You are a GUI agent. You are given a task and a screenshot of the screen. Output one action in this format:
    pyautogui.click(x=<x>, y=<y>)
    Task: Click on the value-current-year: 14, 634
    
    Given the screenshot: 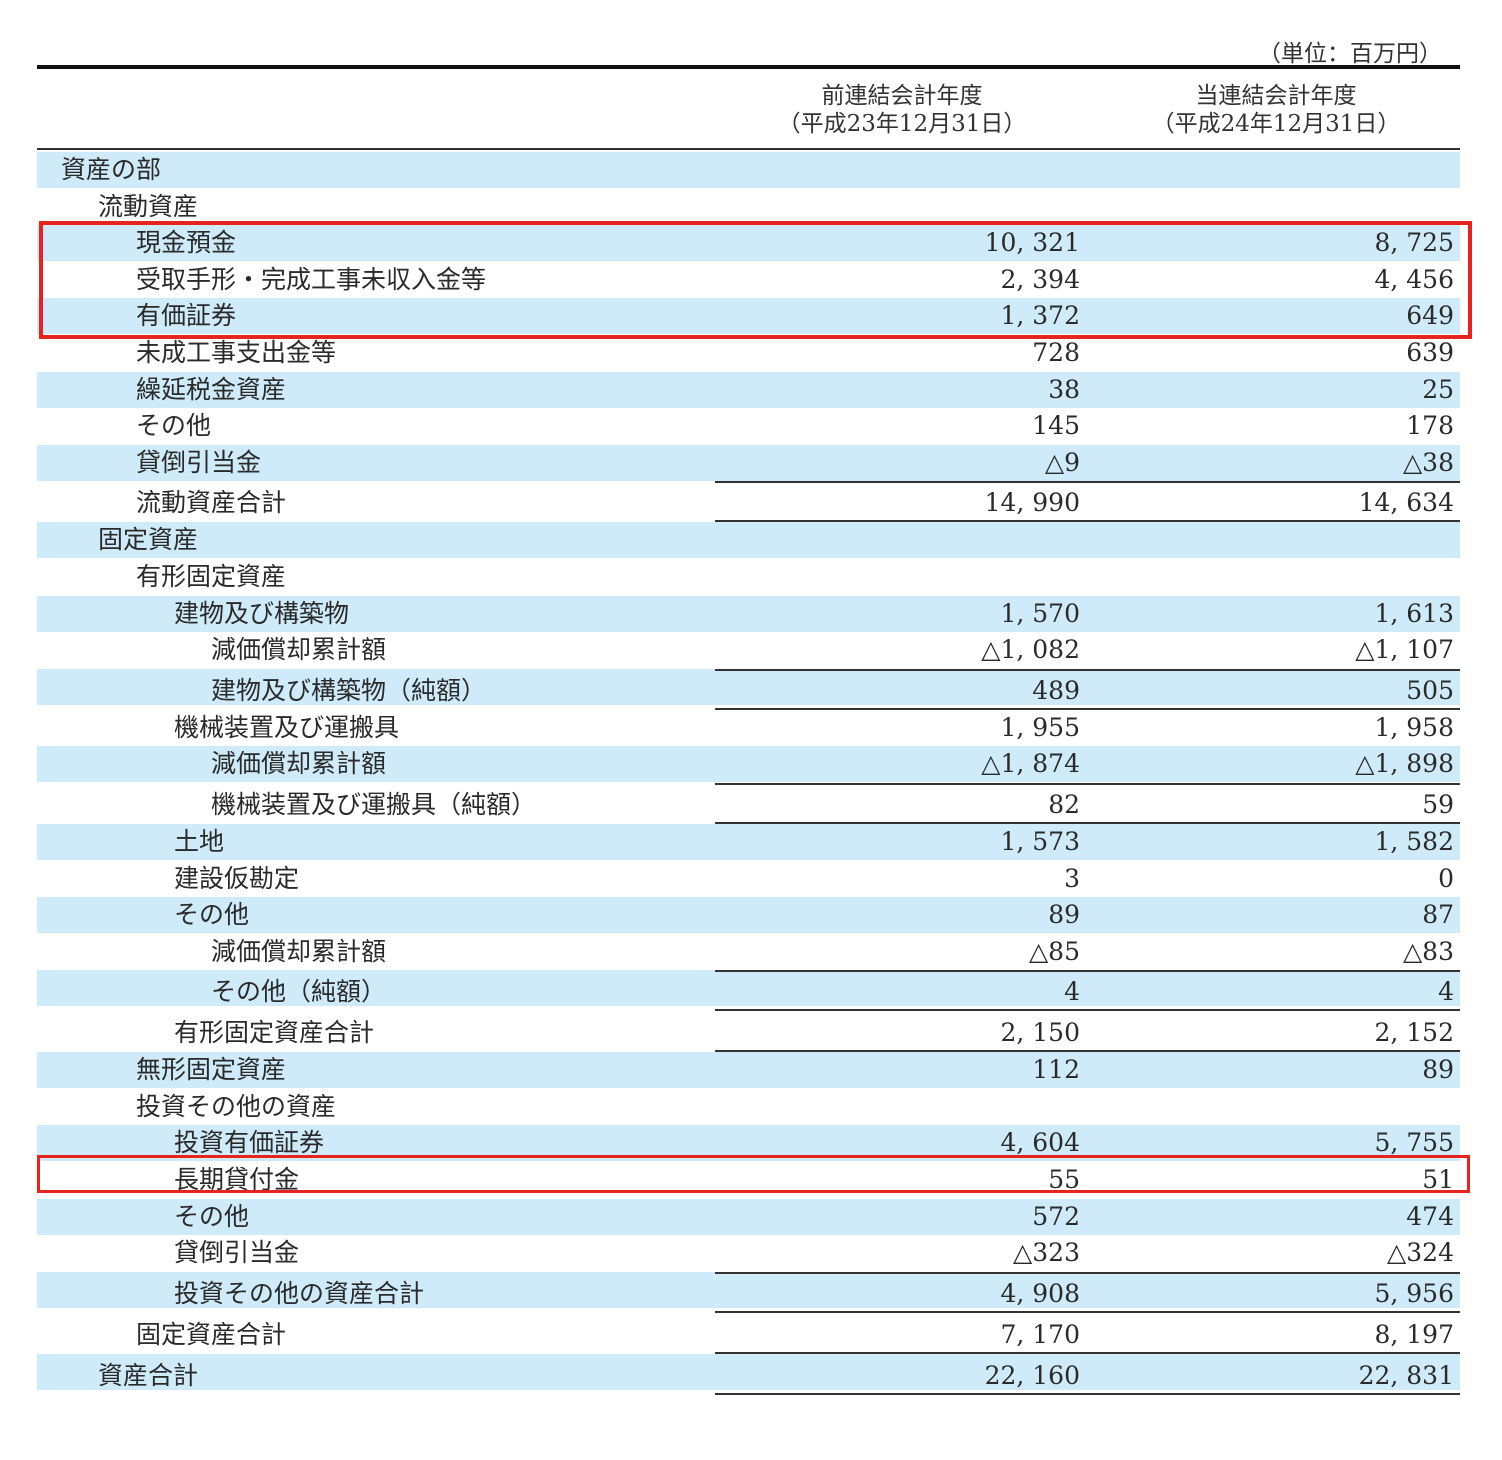 What is the action you would take?
    pyautogui.click(x=1406, y=503)
    